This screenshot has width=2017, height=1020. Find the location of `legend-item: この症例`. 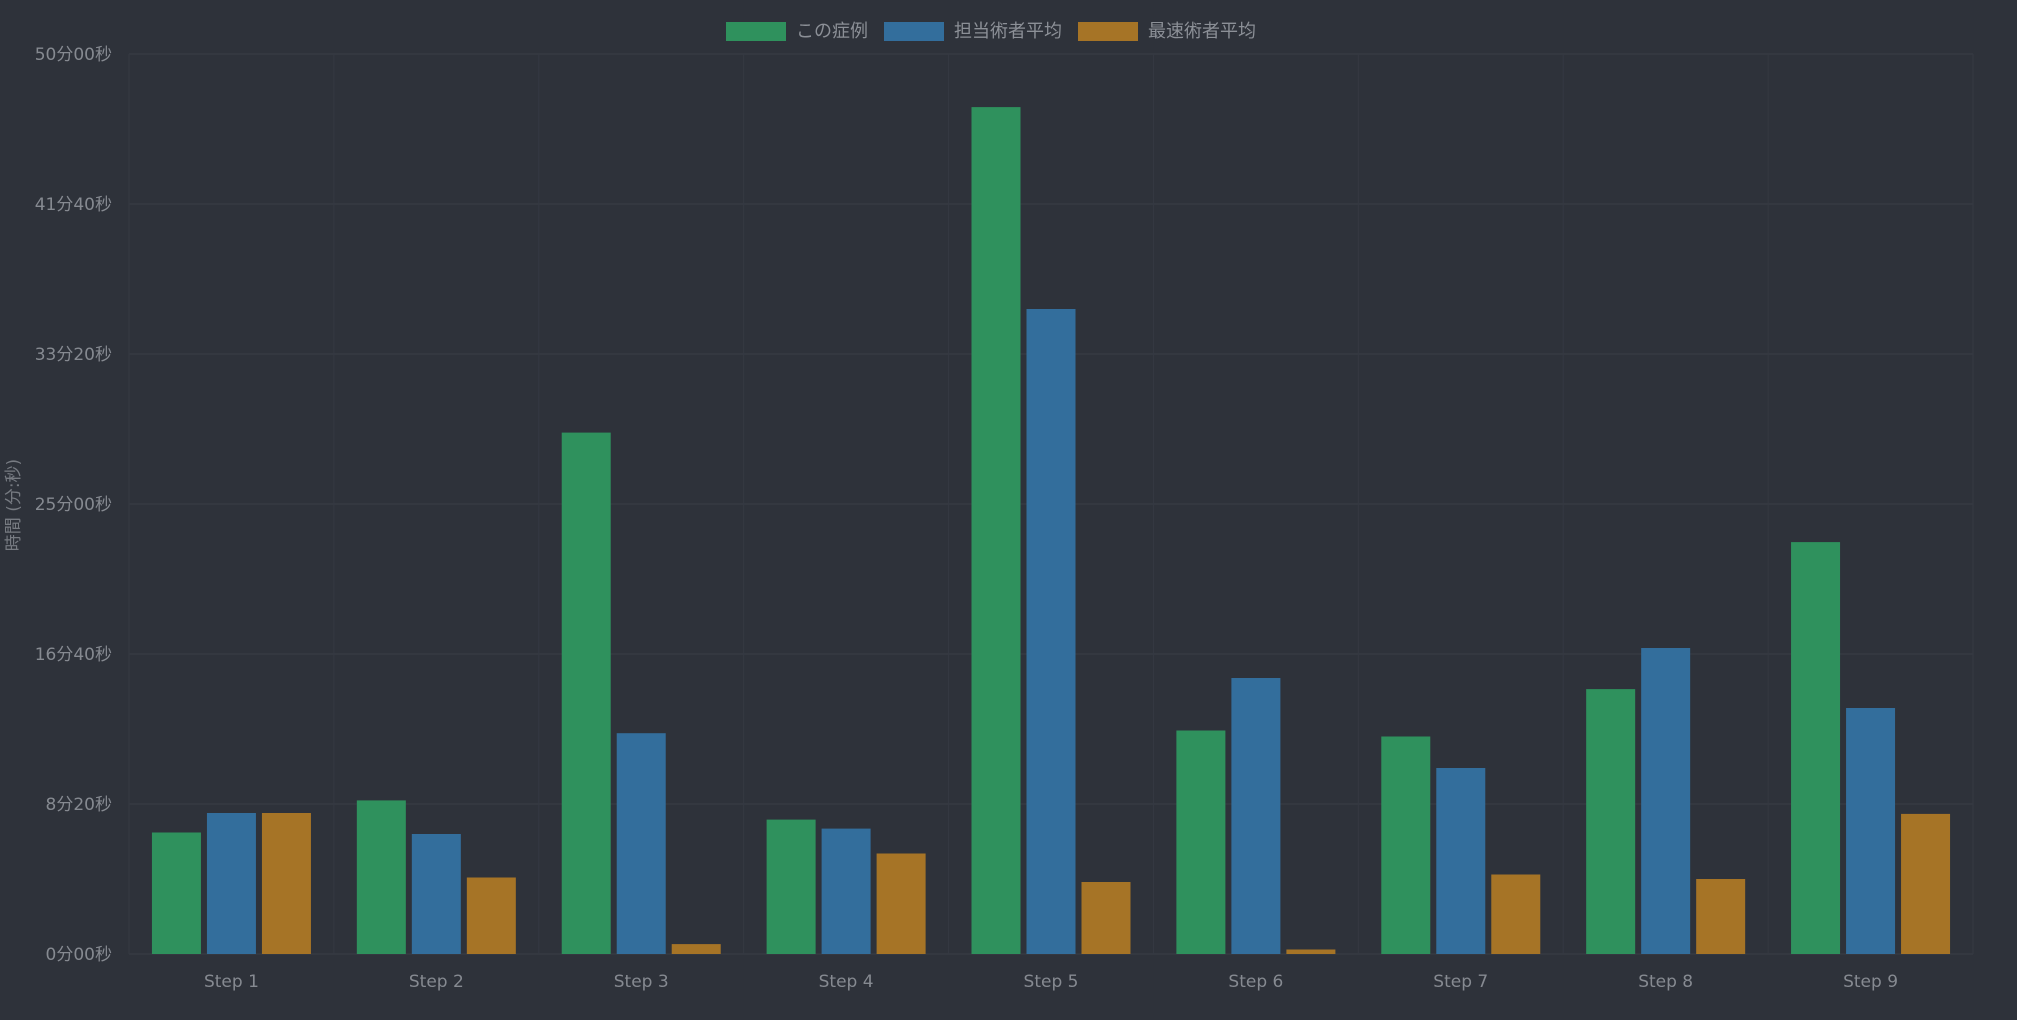

legend-item: この症例 is located at coordinates (797, 31).